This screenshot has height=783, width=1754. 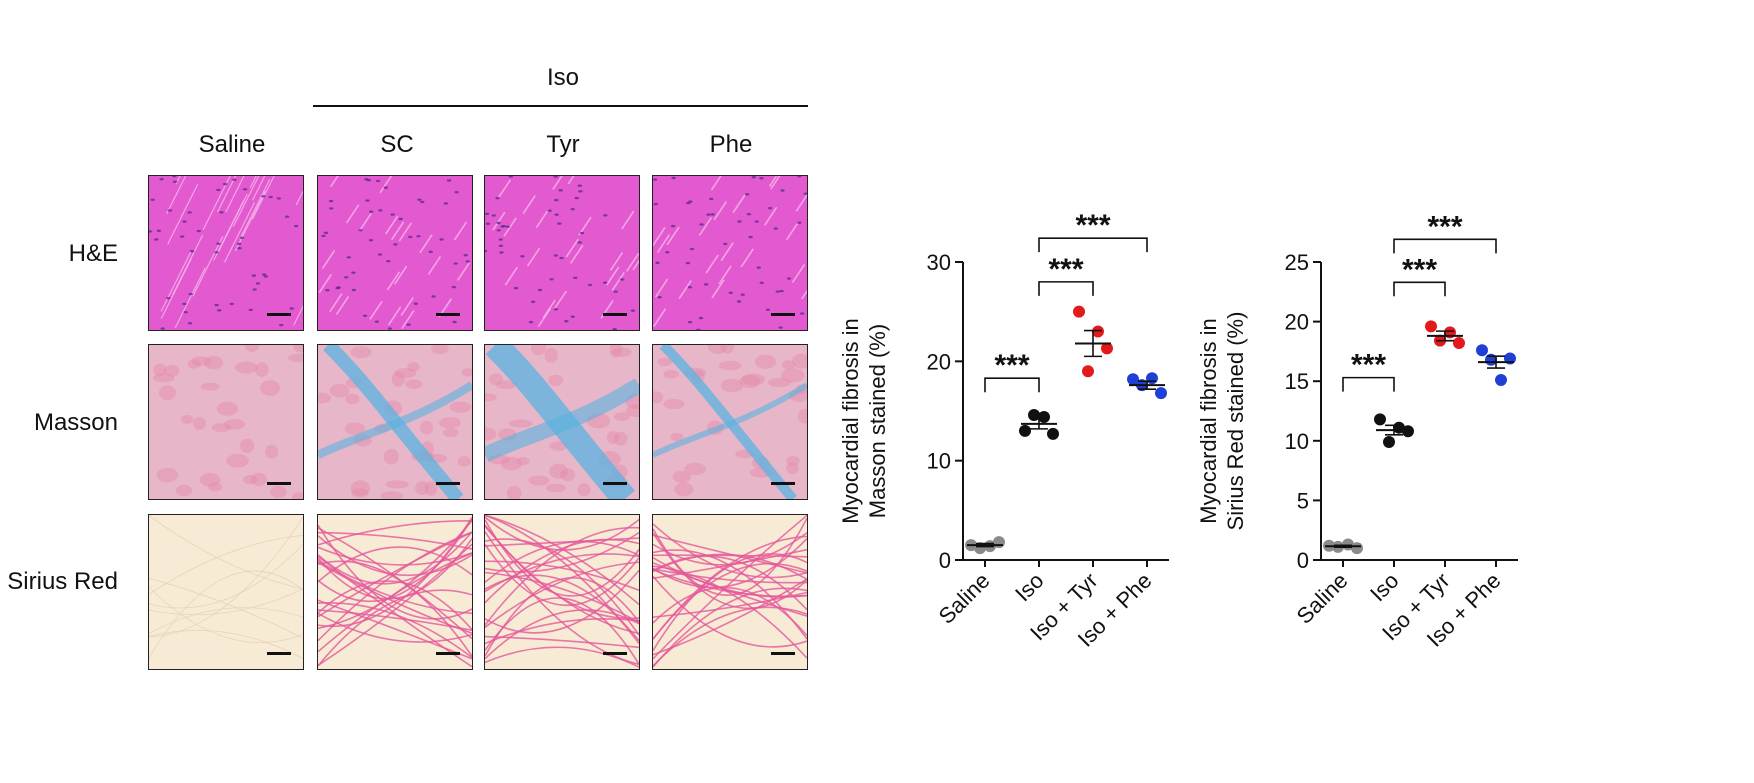 I want to click on row-label-masson: Masson, so click(x=75, y=422).